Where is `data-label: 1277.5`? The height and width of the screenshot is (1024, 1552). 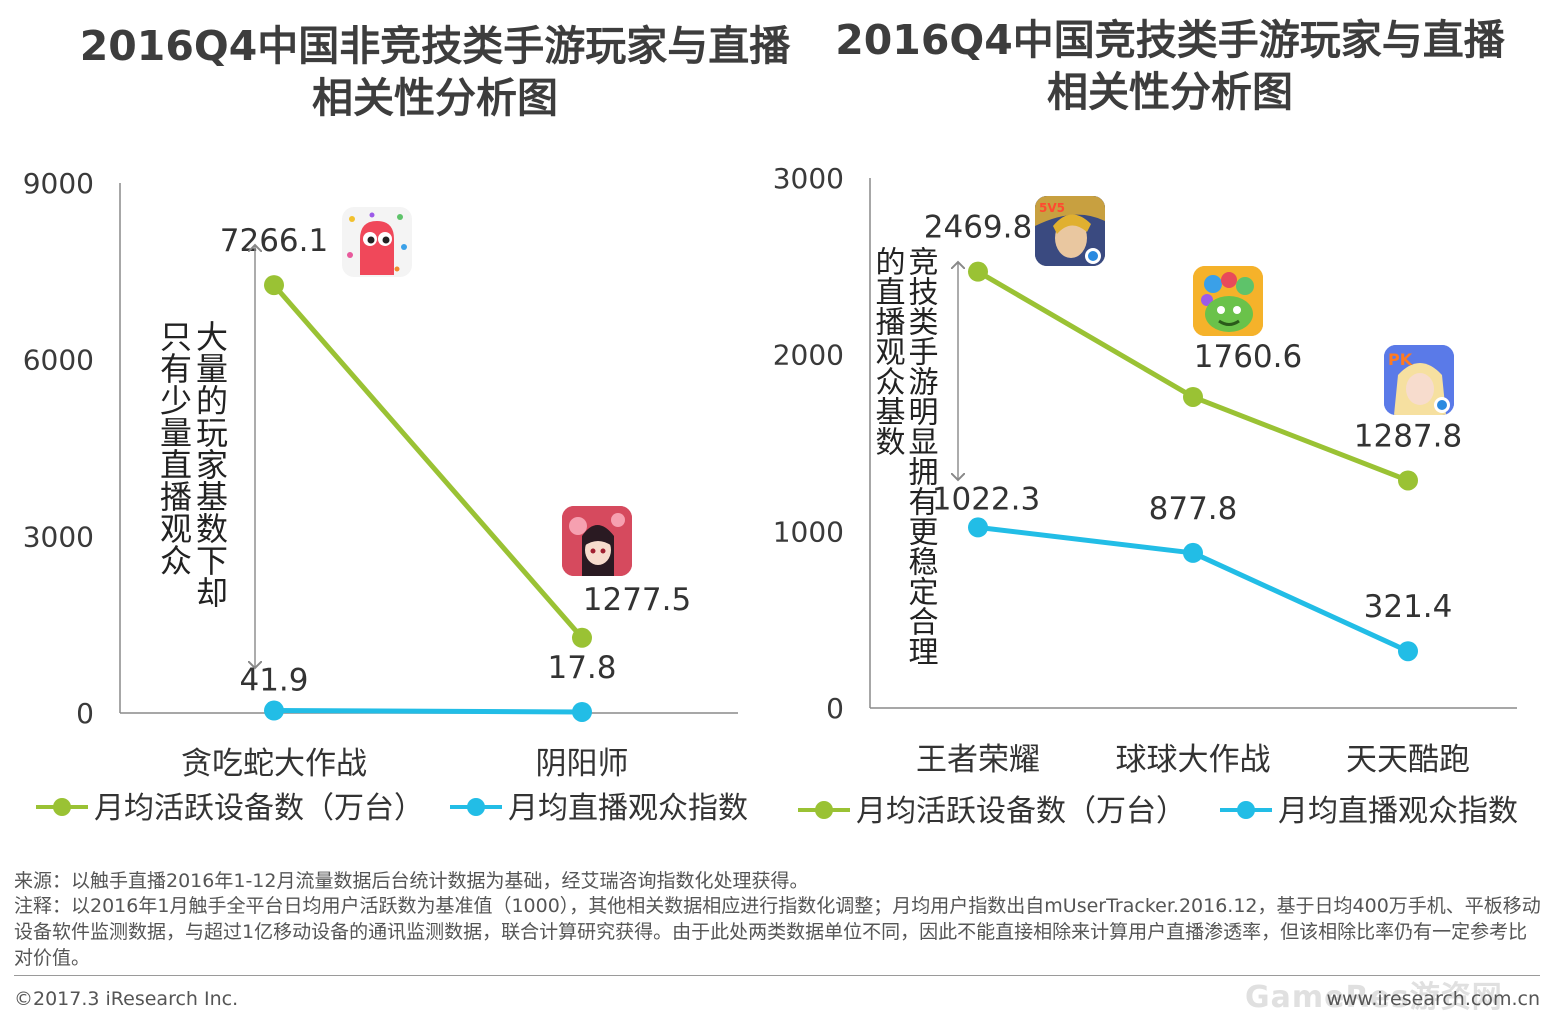 data-label: 1277.5 is located at coordinates (637, 600).